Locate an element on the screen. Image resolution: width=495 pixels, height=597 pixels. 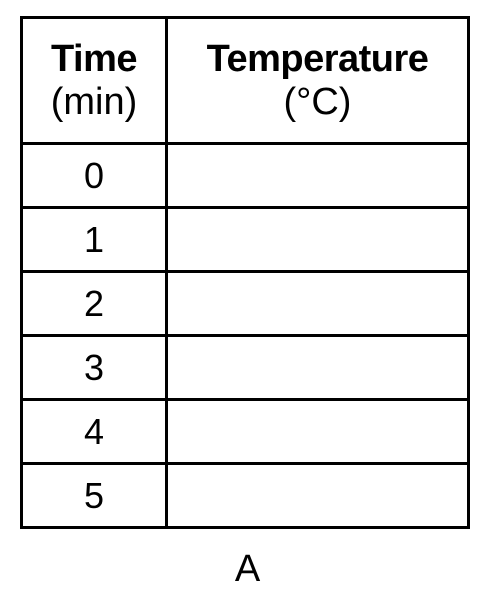
table-row: 4 is located at coordinates (245, 432).